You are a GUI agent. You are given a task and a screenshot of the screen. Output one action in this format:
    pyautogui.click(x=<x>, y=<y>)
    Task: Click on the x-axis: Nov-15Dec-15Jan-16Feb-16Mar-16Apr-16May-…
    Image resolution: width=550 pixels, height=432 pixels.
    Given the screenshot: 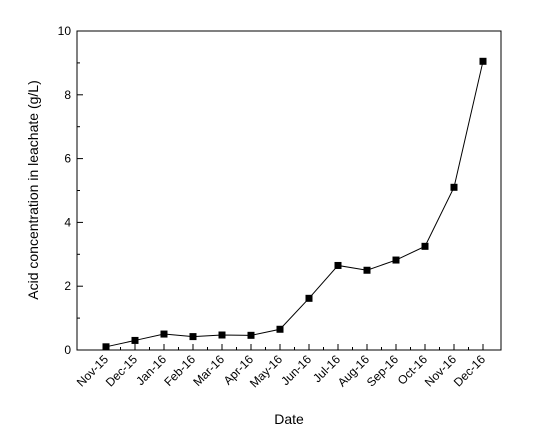 What is the action you would take?
    pyautogui.click(x=281, y=367)
    